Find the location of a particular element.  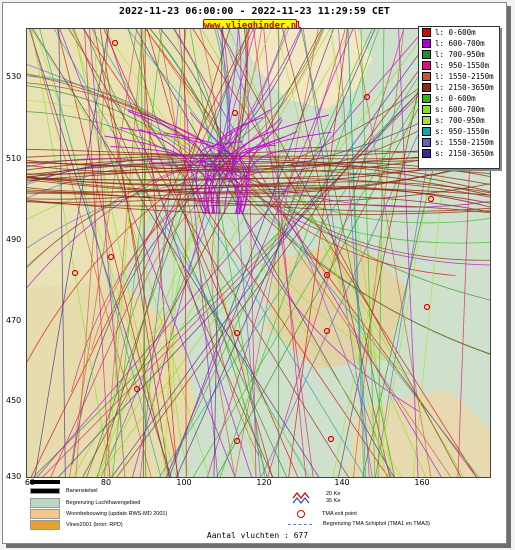

legend-label: s: 1550-2150m is located at coordinates (464, 142).